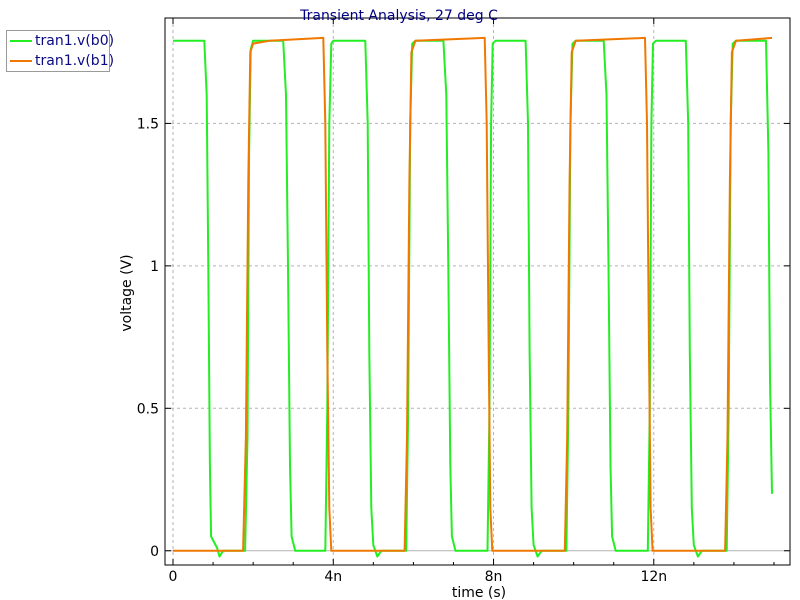 The height and width of the screenshot is (600, 800). I want to click on legend-item-b1: tran1.v(b1), so click(60, 61).